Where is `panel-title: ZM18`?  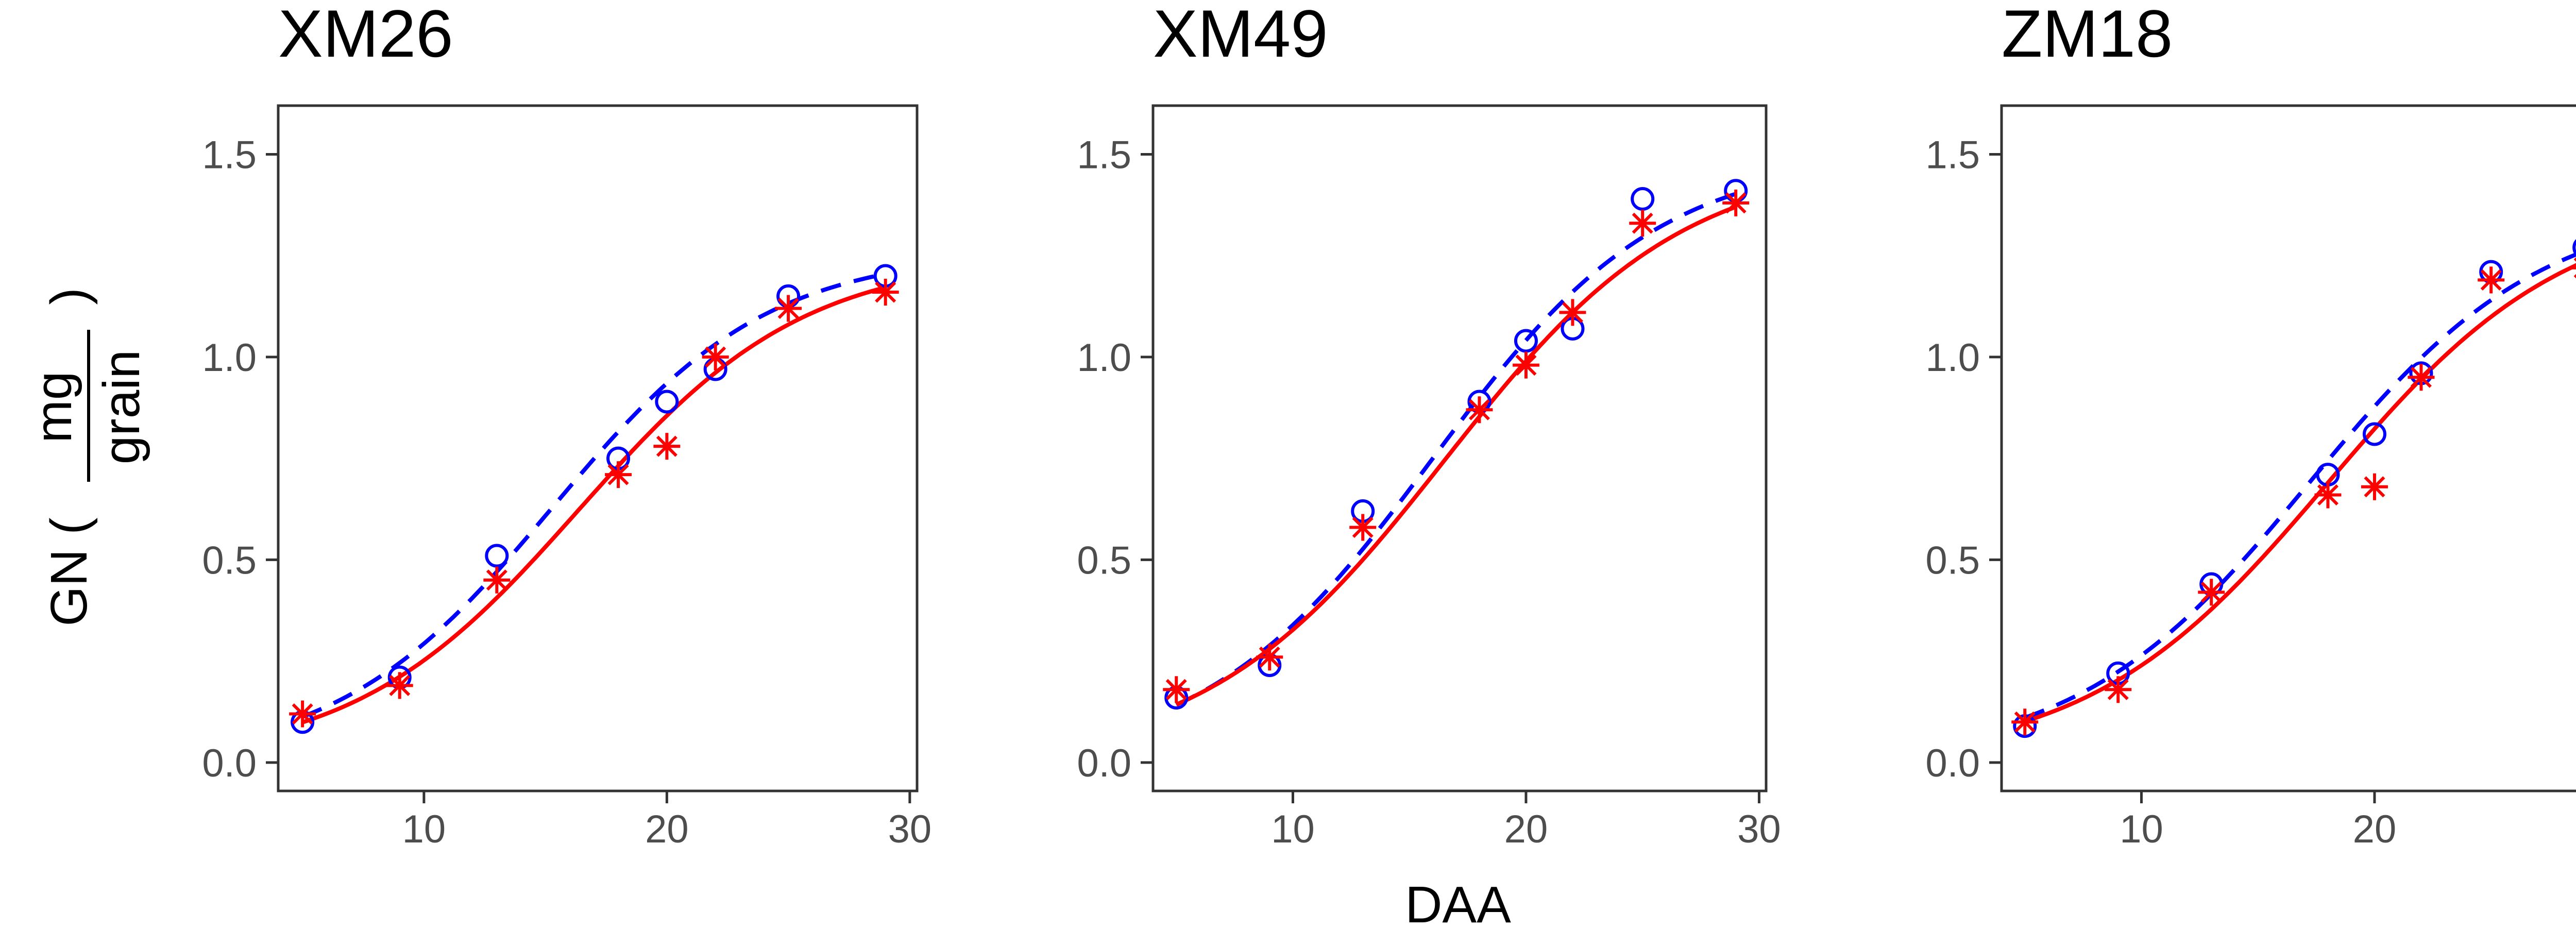
panel-title: ZM18 is located at coordinates (2087, 35).